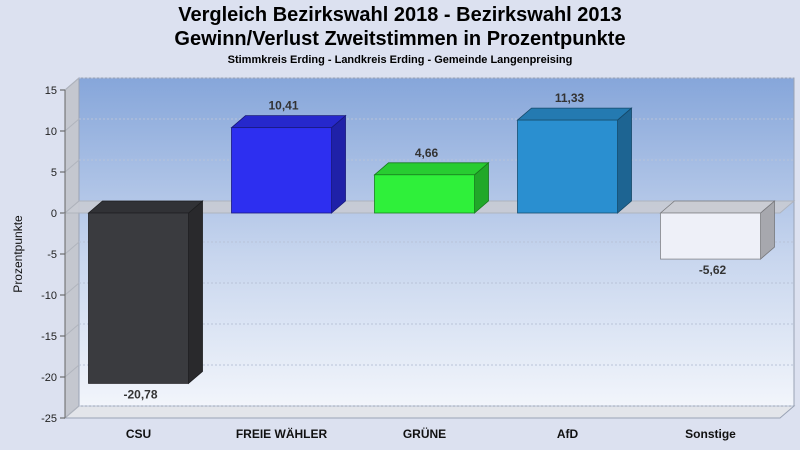 The image size is (800, 450). I want to click on y-tick-label: 15, so click(51, 91).